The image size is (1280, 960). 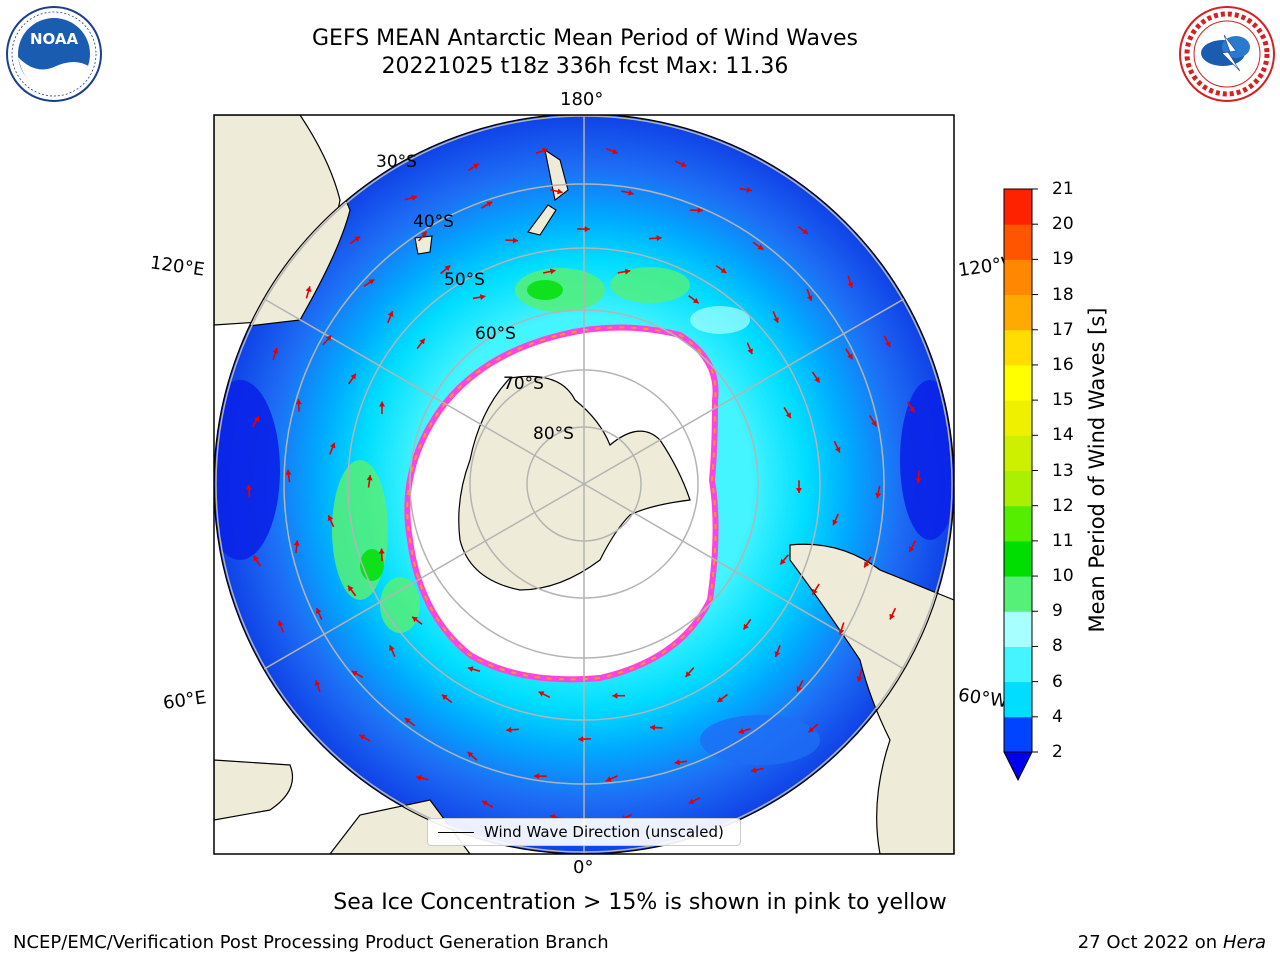 I want to click on colorbar-tick-label: 12, so click(x=1063, y=505).